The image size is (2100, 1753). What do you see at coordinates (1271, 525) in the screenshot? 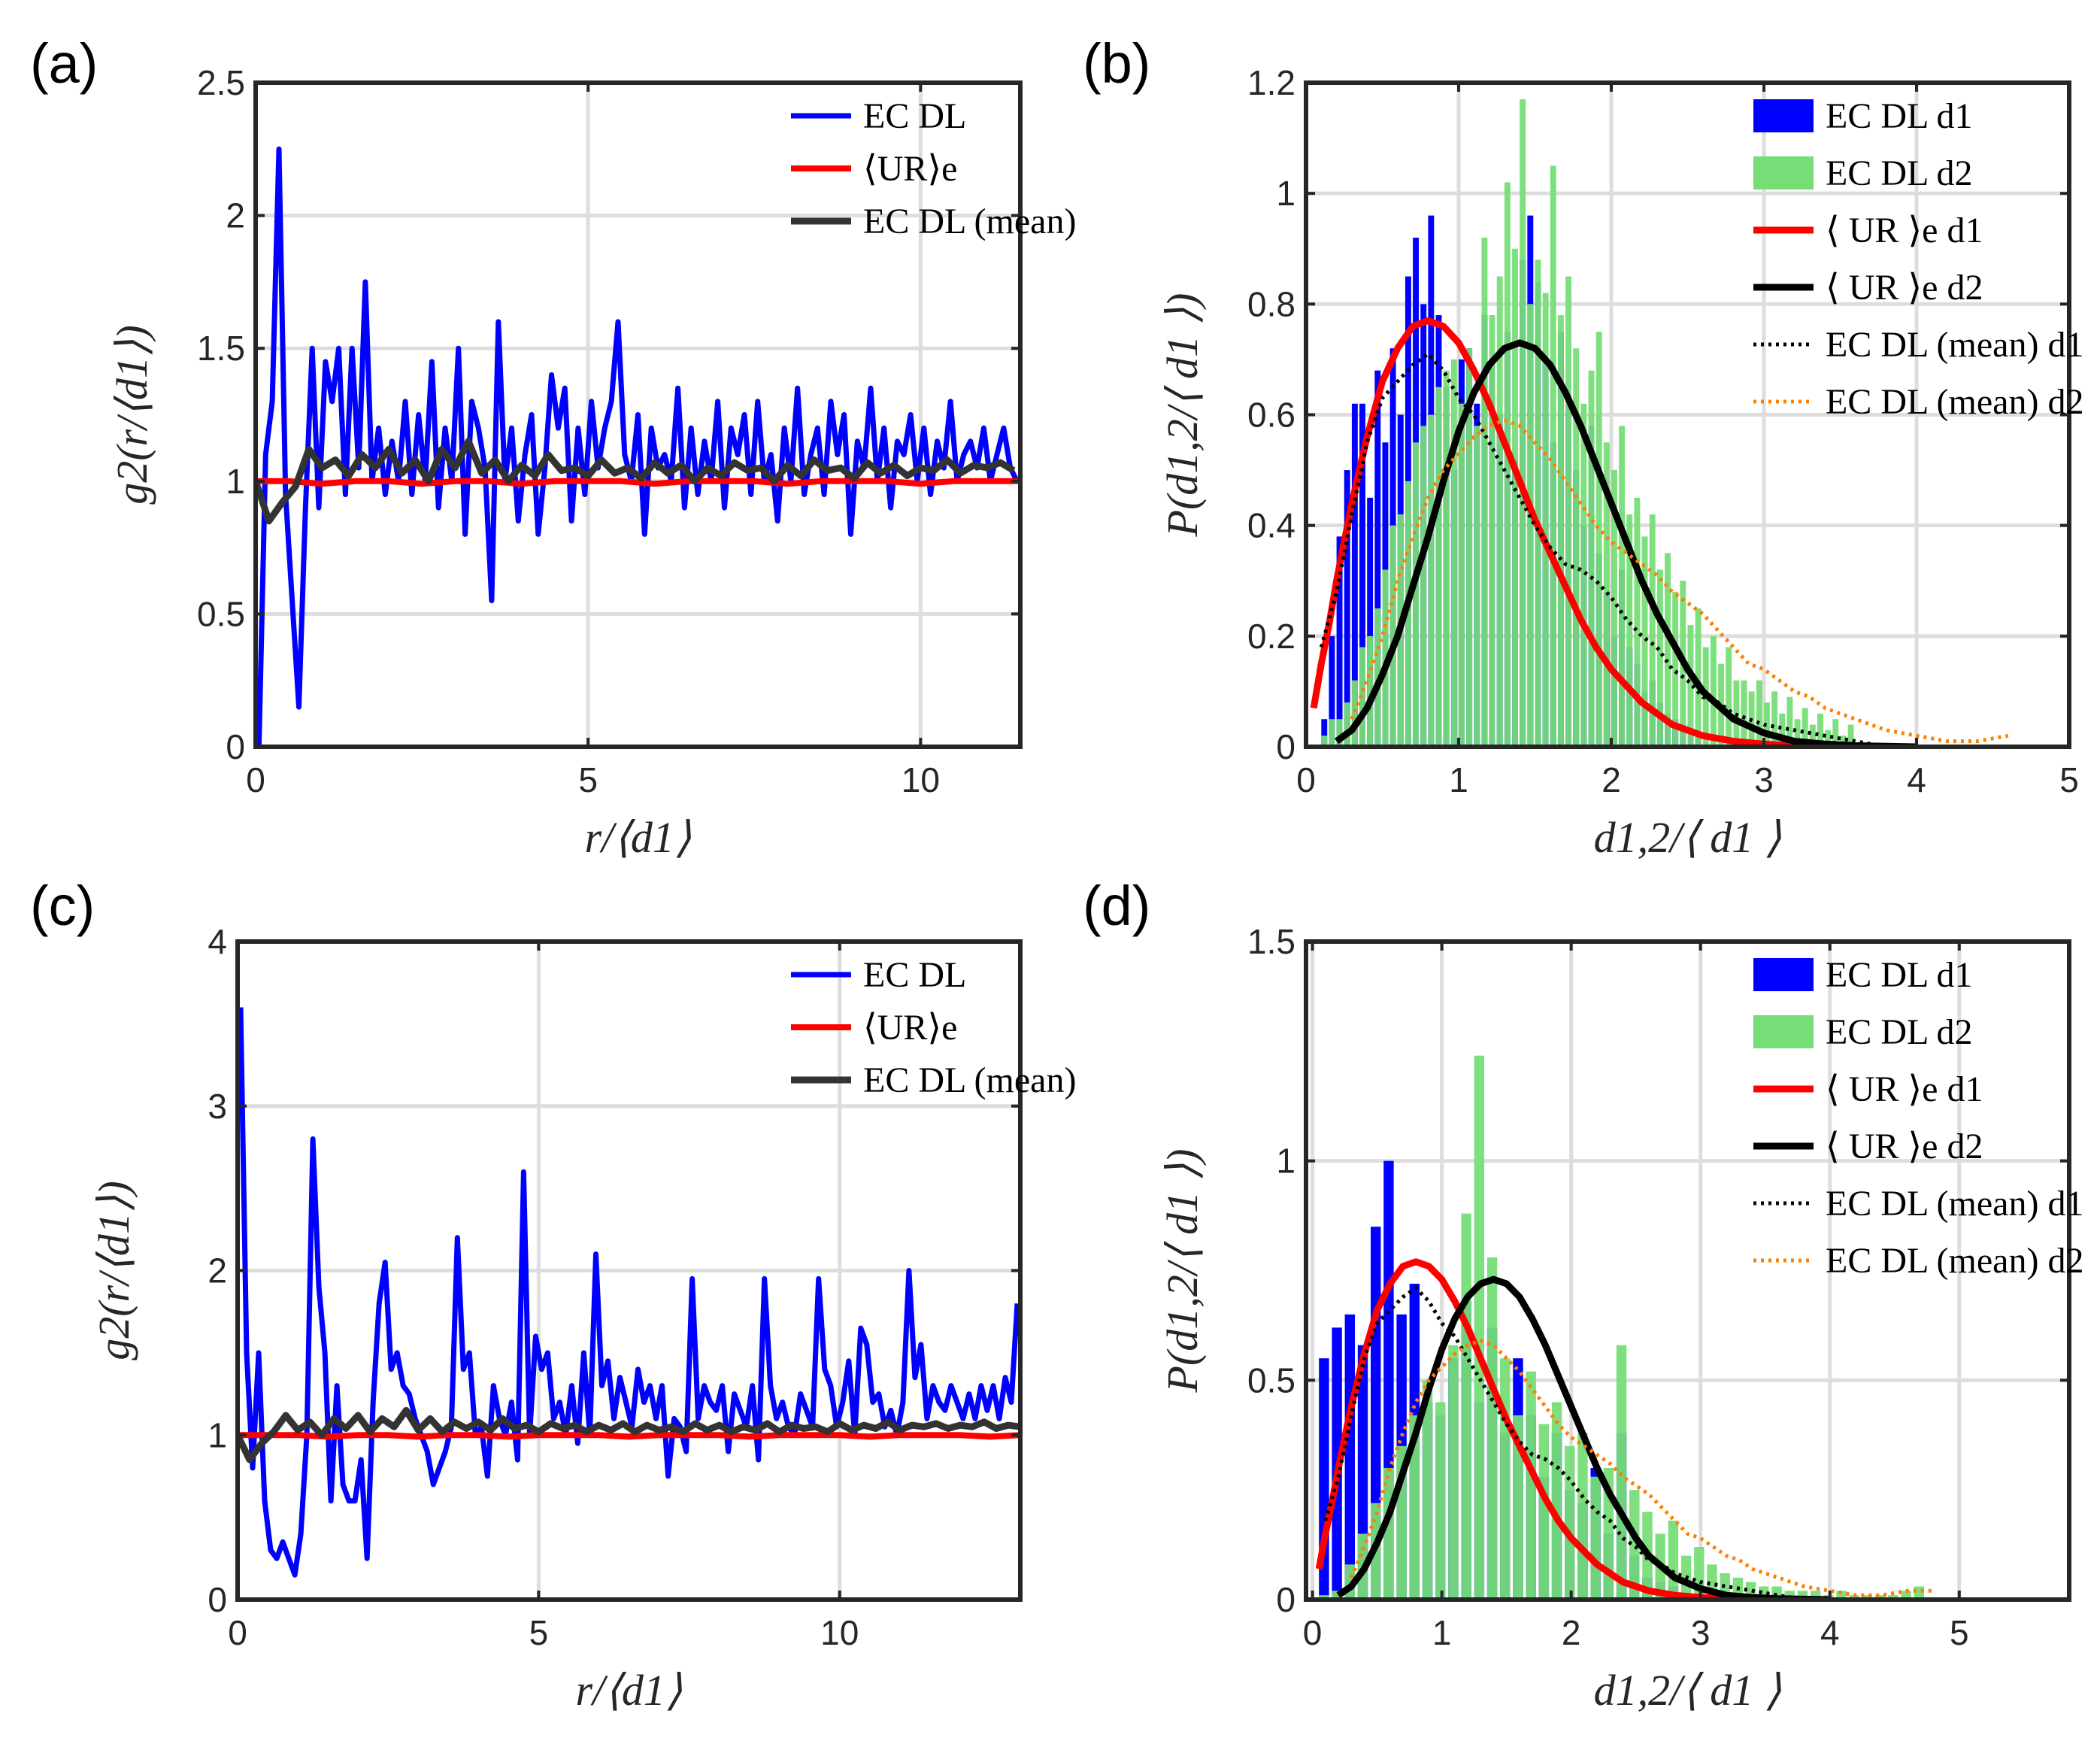
I see `y-tick-label: 0.4` at bounding box center [1271, 525].